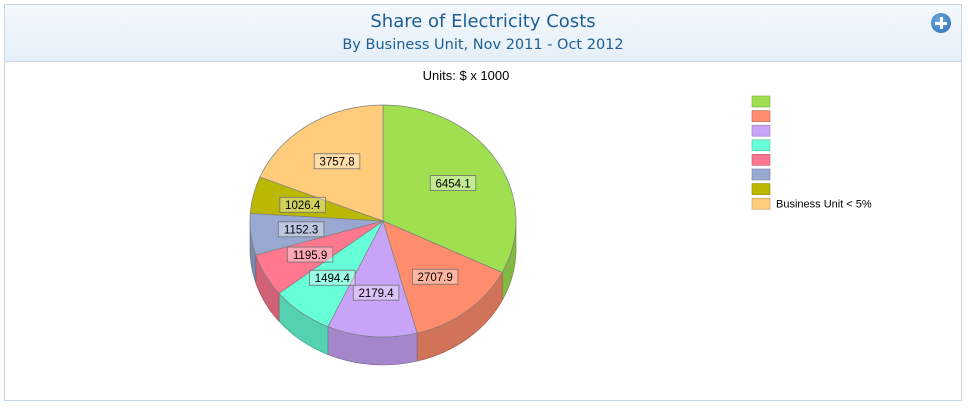 This screenshot has width=968, height=413. What do you see at coordinates (824, 205) in the screenshot?
I see `legend-label: Business Unit < 5%` at bounding box center [824, 205].